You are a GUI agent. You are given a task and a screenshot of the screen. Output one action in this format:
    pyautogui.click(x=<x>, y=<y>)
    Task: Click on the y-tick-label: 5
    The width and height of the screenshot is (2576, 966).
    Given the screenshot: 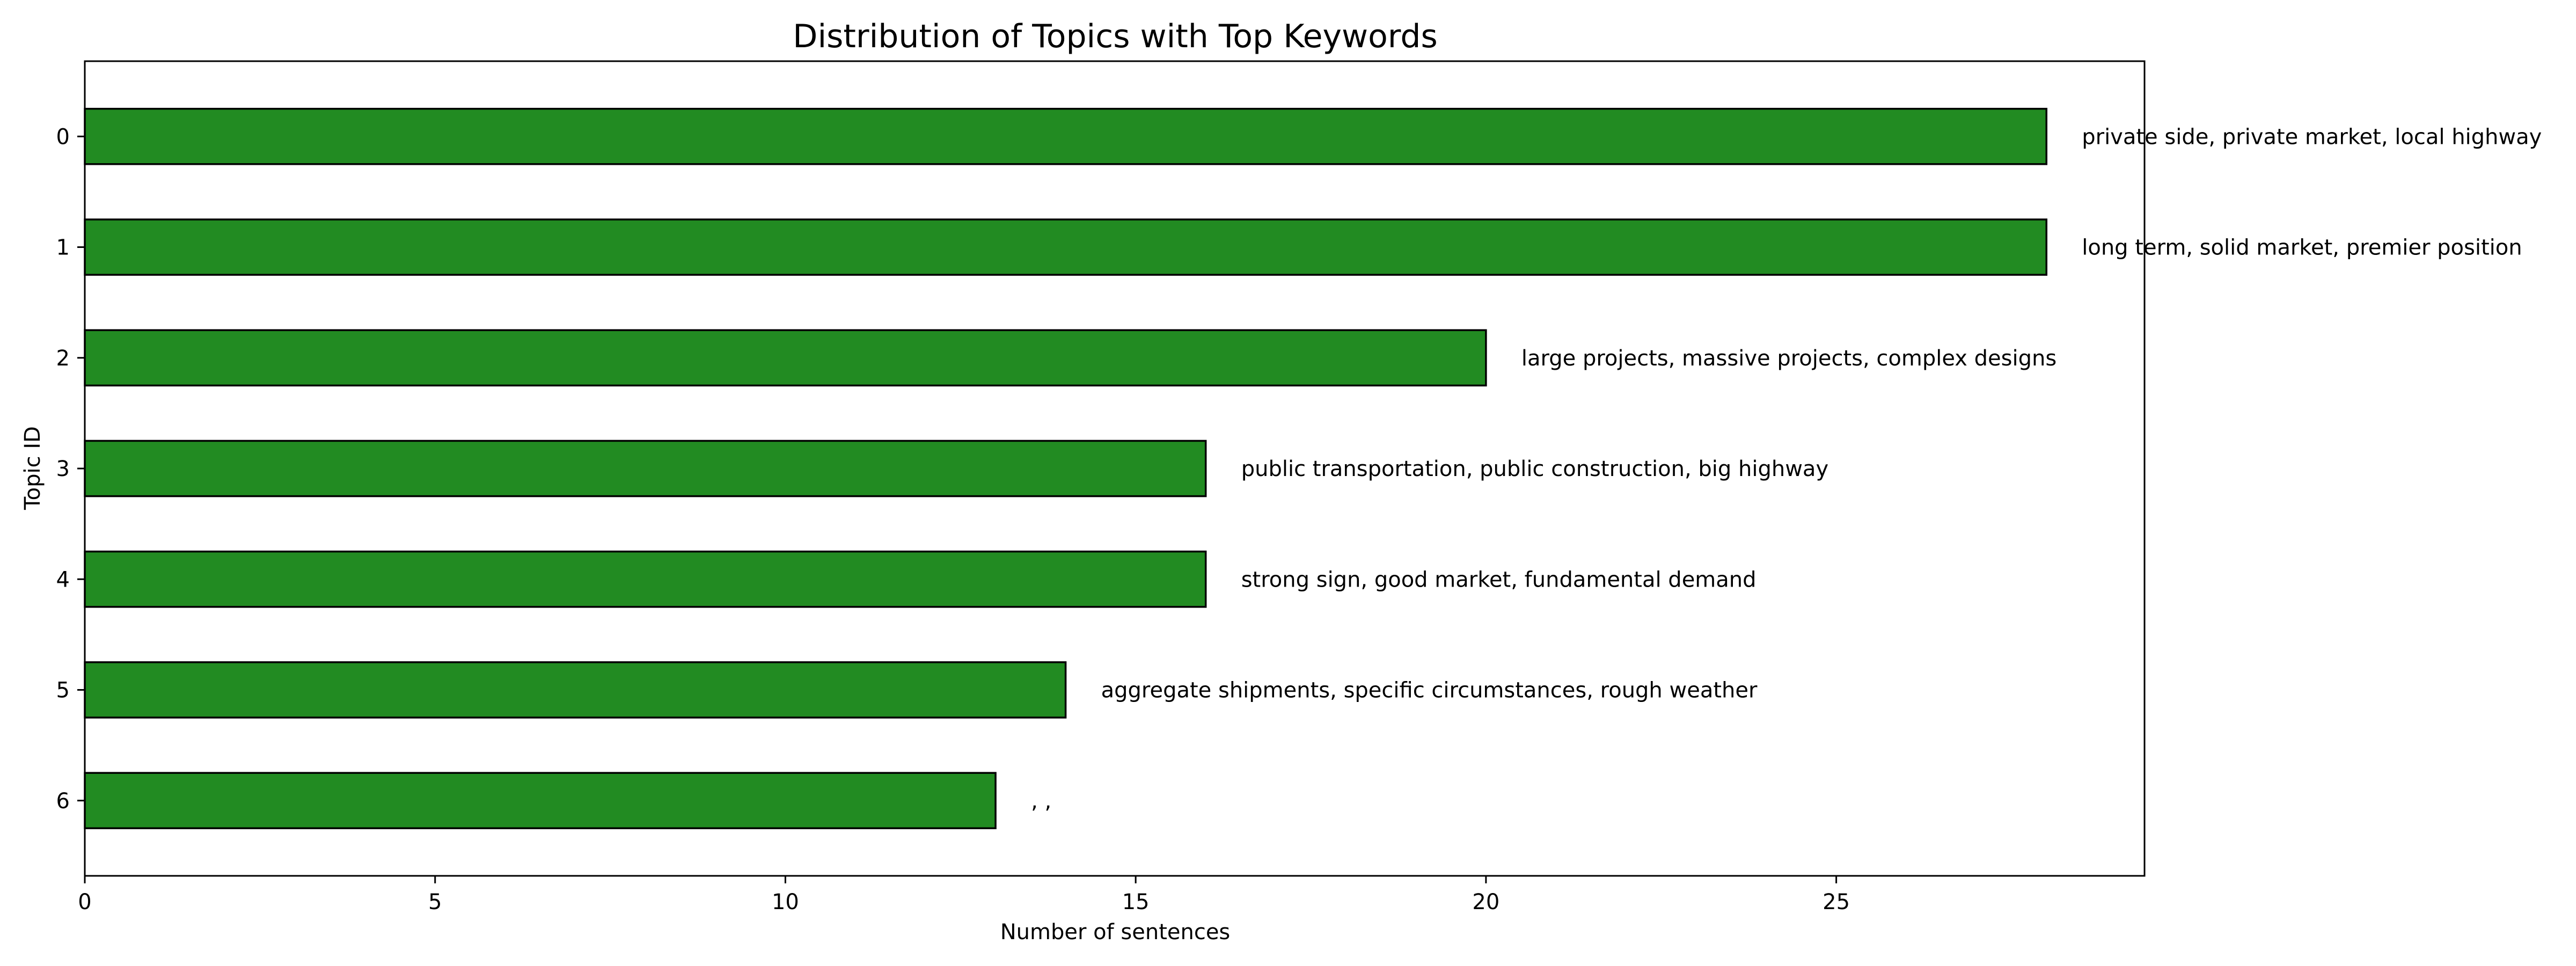 What is the action you would take?
    pyautogui.click(x=63, y=690)
    